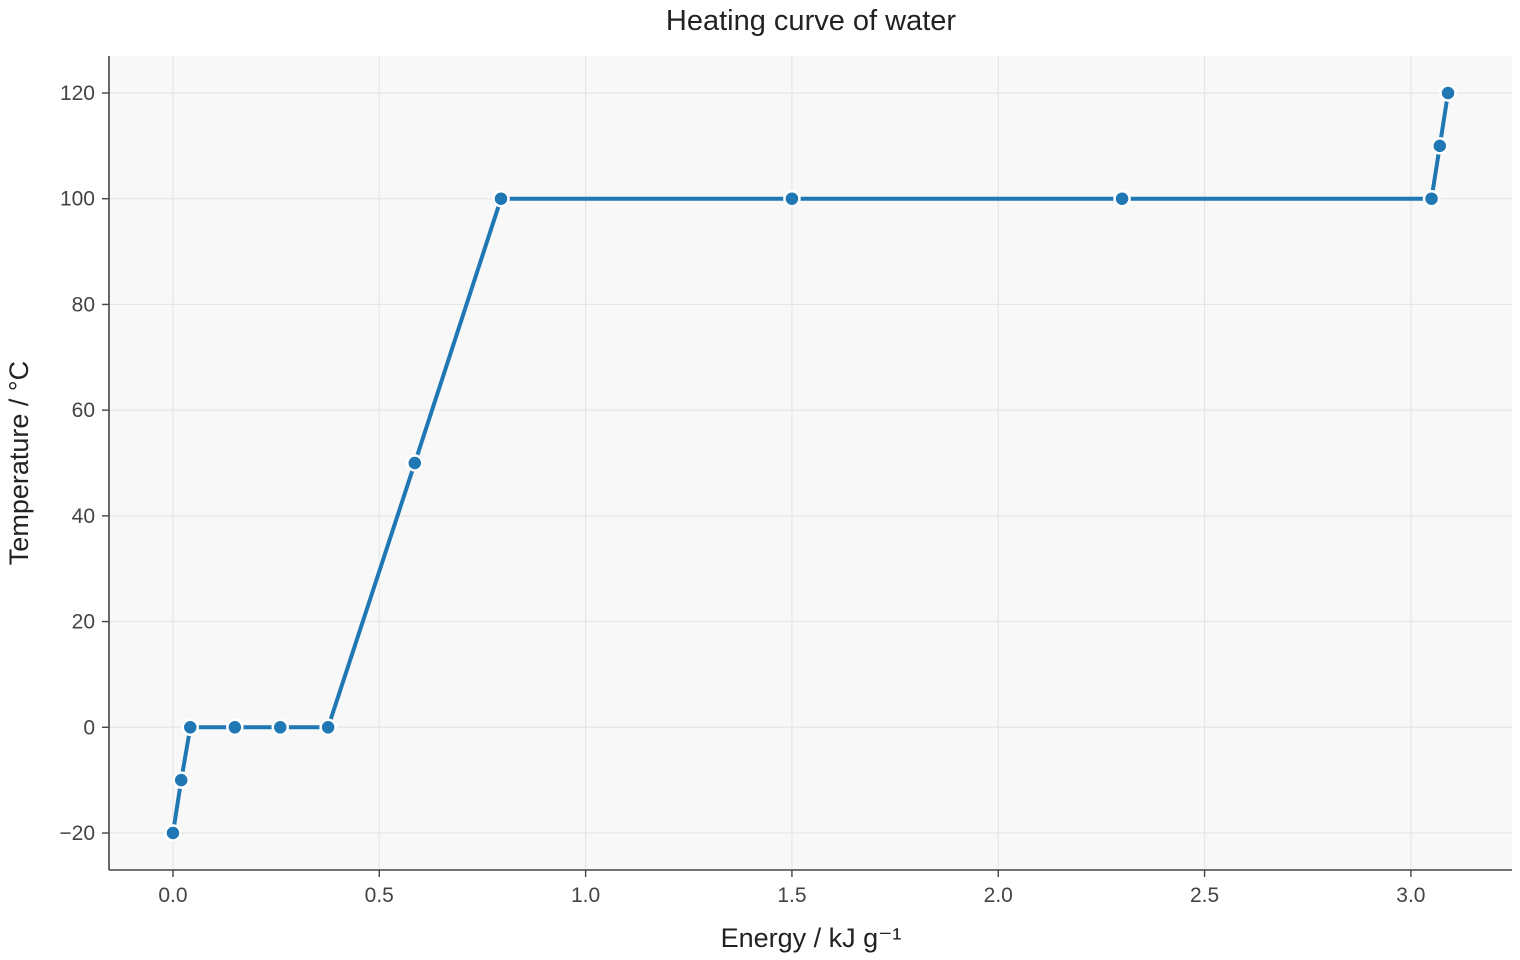  What do you see at coordinates (1204, 895) in the screenshot?
I see `x-tick-label: 2.5` at bounding box center [1204, 895].